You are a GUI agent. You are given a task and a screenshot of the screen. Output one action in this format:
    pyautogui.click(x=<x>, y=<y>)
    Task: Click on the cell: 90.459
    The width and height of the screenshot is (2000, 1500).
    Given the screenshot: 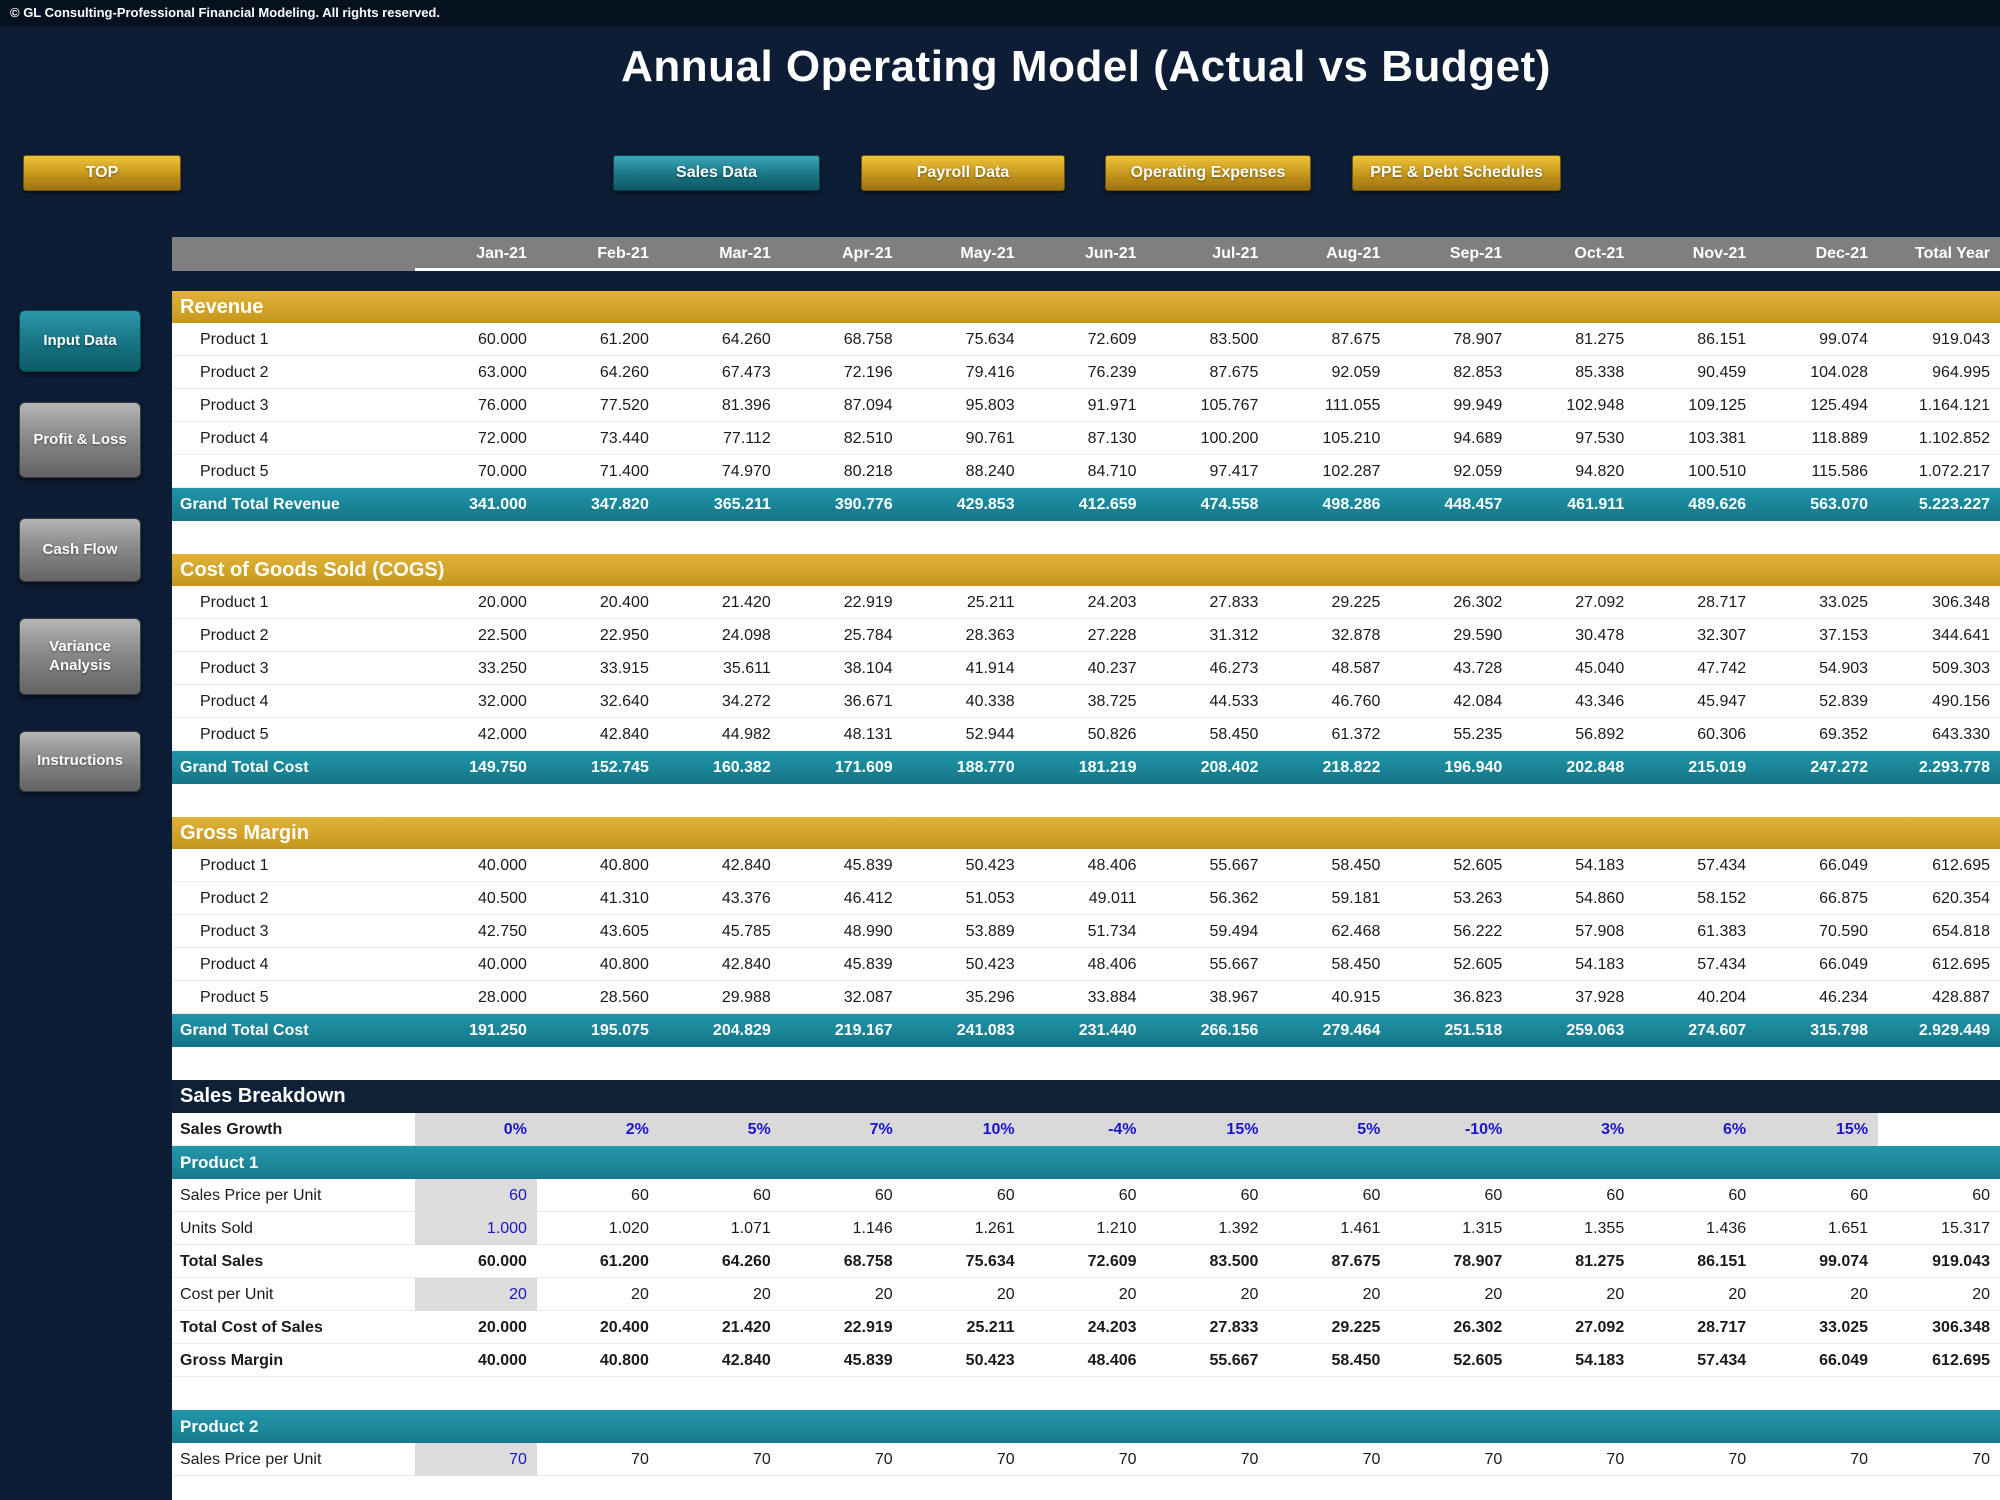 What is the action you would take?
    pyautogui.click(x=1722, y=372)
    